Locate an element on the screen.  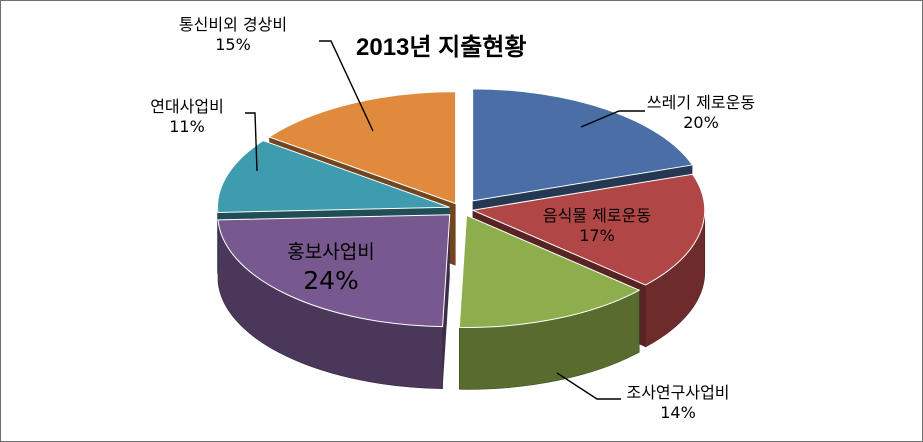
slice-label-0: 쓰레기 제로운동 20% is located at coordinates (701, 113).